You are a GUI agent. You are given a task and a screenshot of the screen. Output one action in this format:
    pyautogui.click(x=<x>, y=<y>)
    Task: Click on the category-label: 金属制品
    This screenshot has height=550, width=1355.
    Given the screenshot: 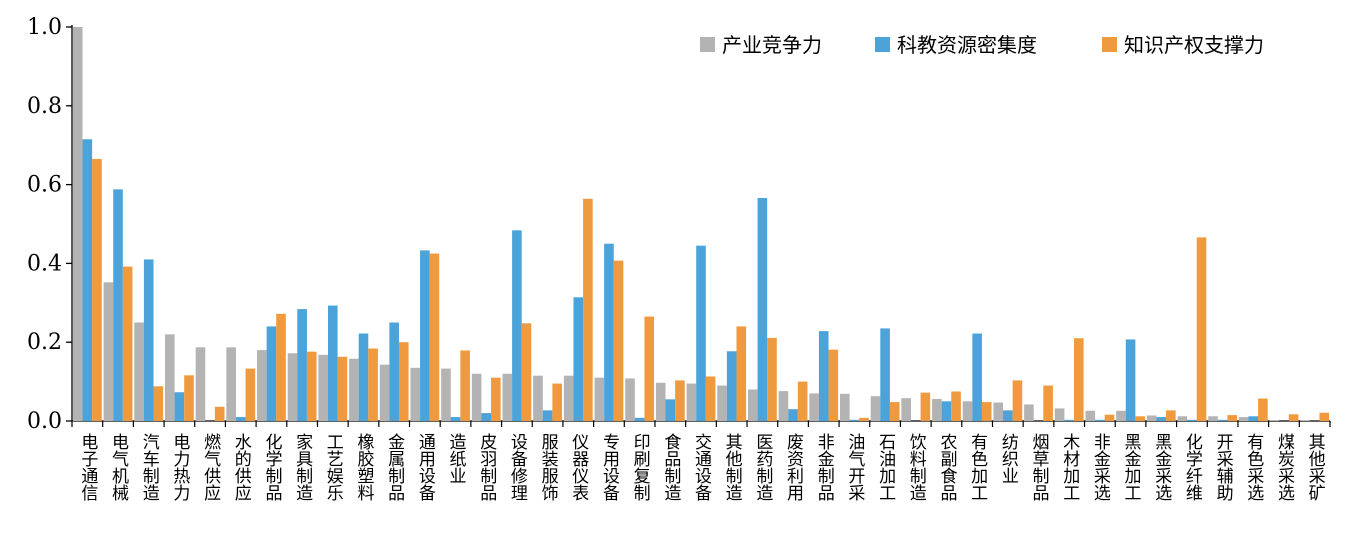 What is the action you would take?
    pyautogui.click(x=394, y=467)
    